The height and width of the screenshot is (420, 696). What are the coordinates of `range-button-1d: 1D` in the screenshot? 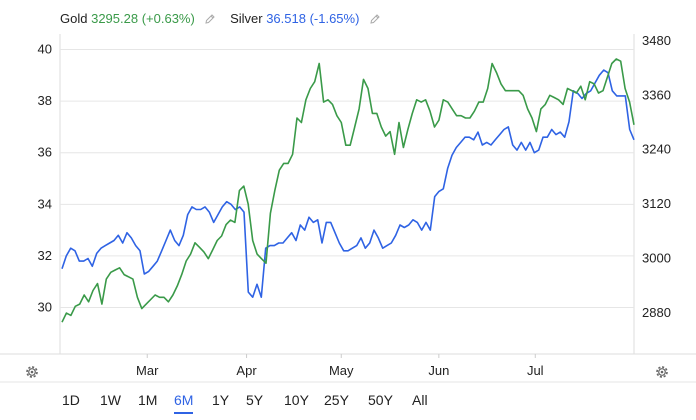 It's located at (71, 400).